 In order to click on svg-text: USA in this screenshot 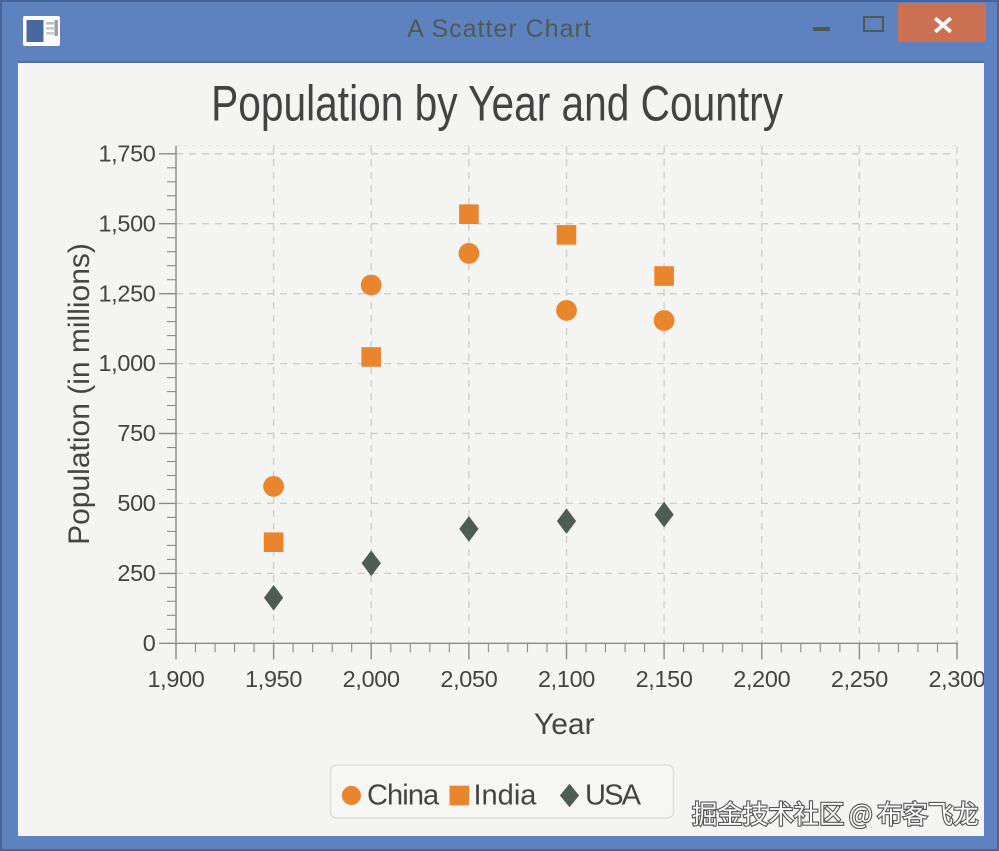, I will do `click(613, 795)`.